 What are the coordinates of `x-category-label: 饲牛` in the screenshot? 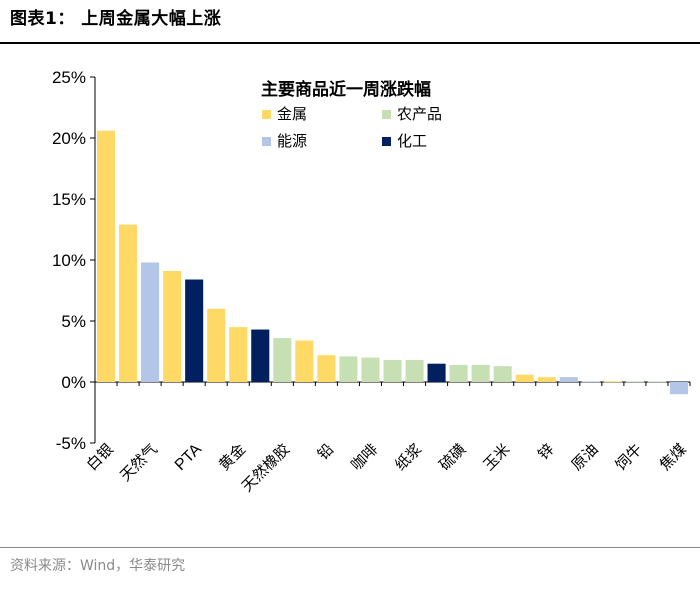 It's located at (629, 457).